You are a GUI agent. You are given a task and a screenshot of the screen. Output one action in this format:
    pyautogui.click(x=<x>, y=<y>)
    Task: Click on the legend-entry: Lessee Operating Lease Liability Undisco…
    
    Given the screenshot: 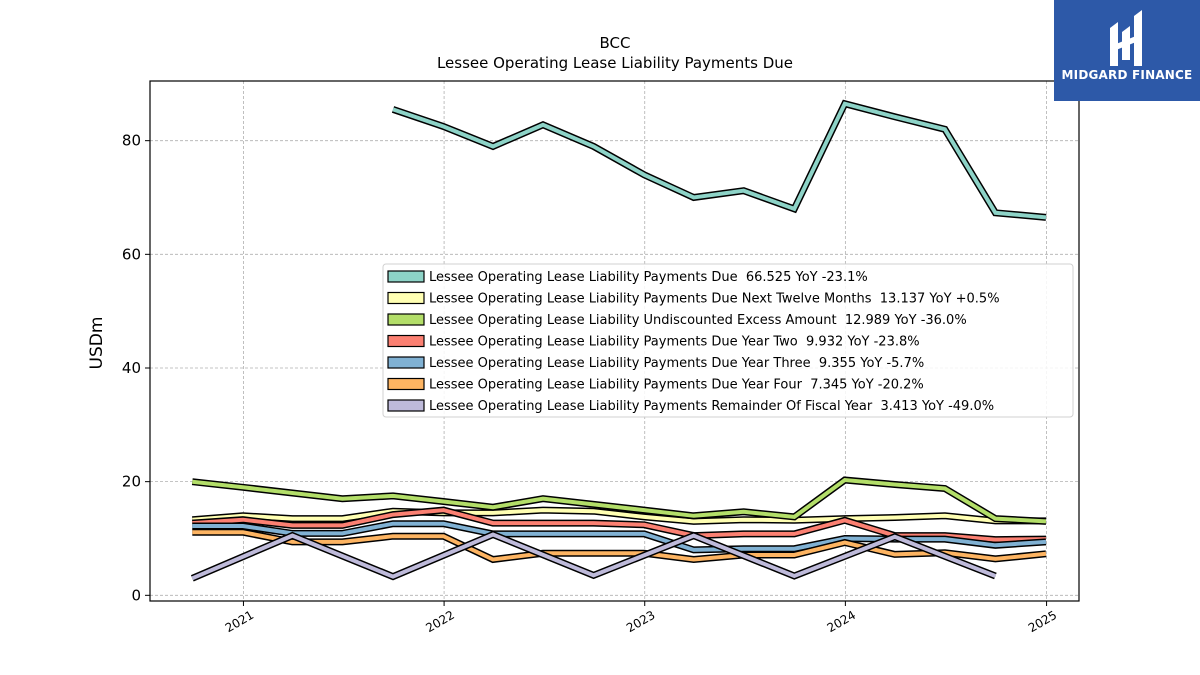 What is the action you would take?
    pyautogui.click(x=698, y=320)
    